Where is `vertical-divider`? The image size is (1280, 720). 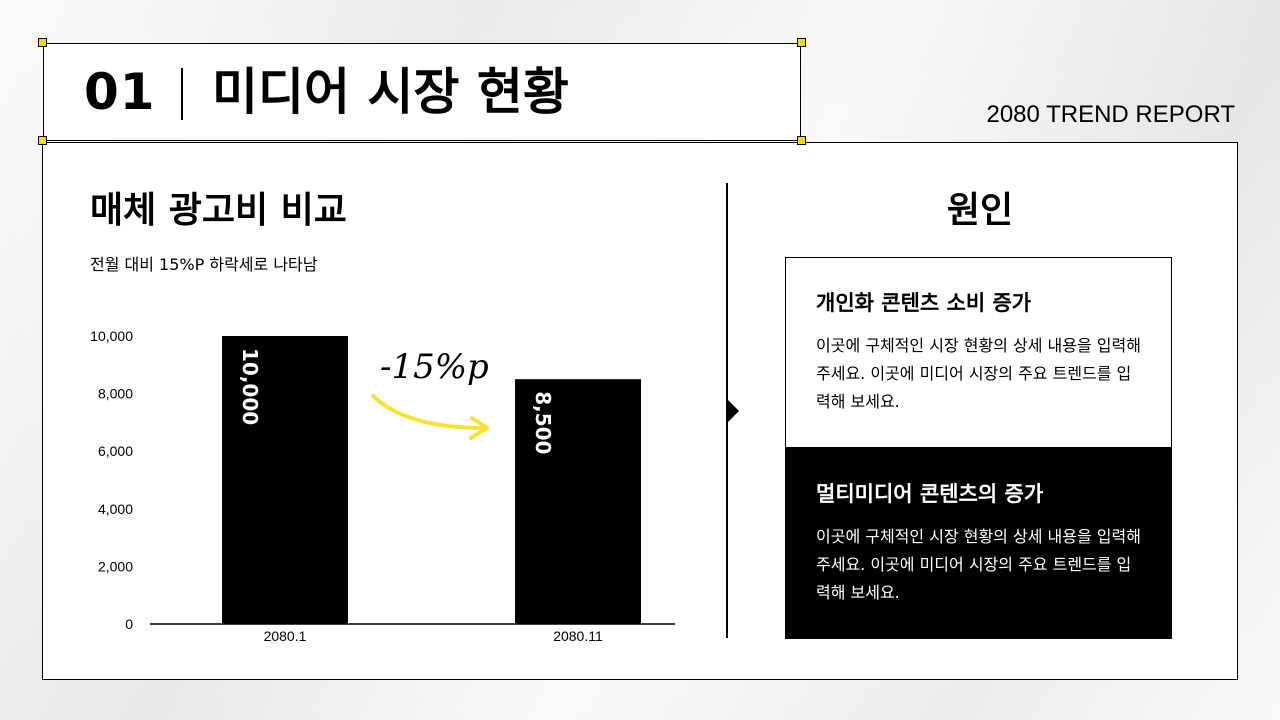
vertical-divider is located at coordinates (727, 410).